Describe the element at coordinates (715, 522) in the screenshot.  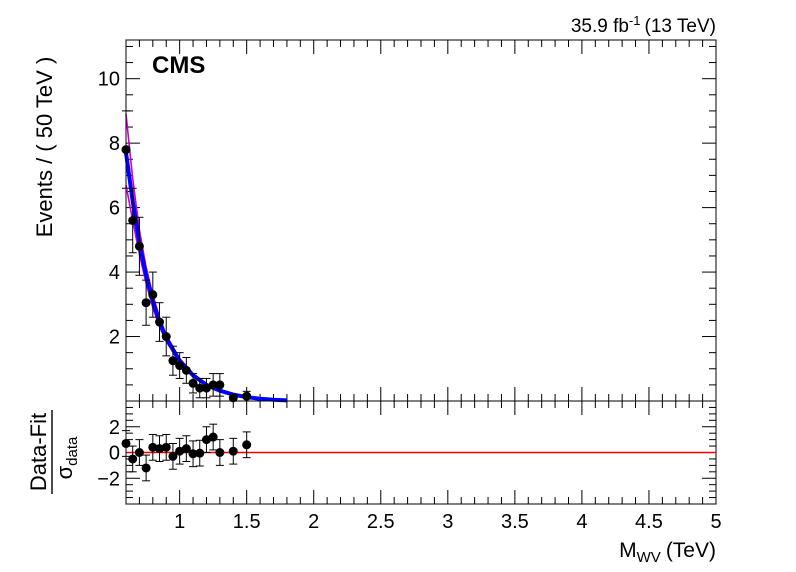
I see `x-tick-label: 5` at that location.